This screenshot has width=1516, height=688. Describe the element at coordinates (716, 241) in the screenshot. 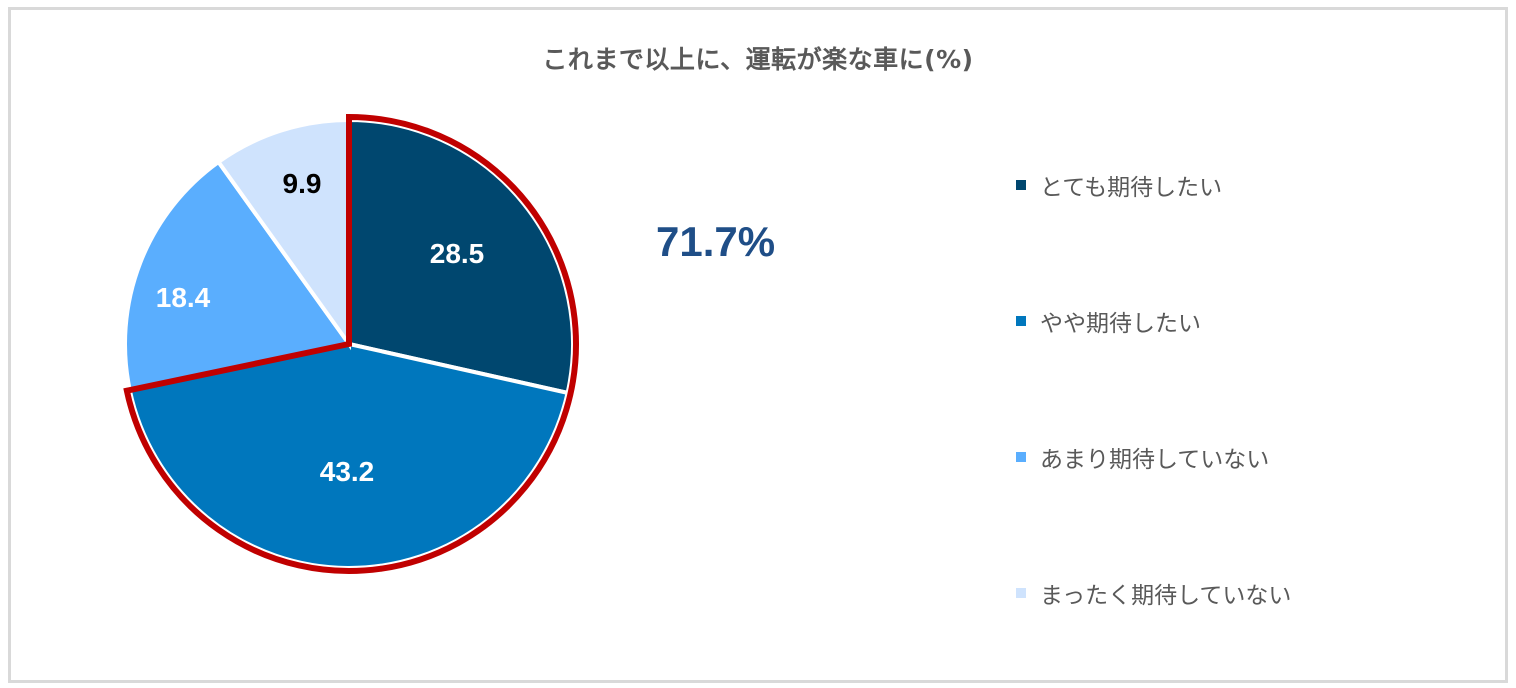

I see `highlight-total: 71.7%` at that location.